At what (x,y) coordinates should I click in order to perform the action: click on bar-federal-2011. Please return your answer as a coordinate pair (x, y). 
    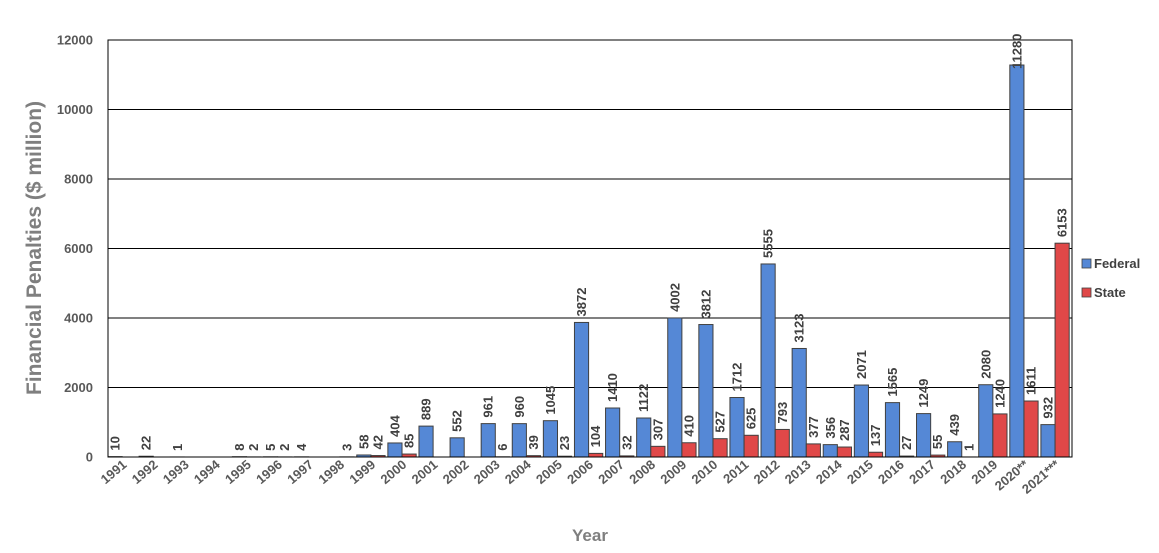
    Looking at the image, I should click on (737, 427).